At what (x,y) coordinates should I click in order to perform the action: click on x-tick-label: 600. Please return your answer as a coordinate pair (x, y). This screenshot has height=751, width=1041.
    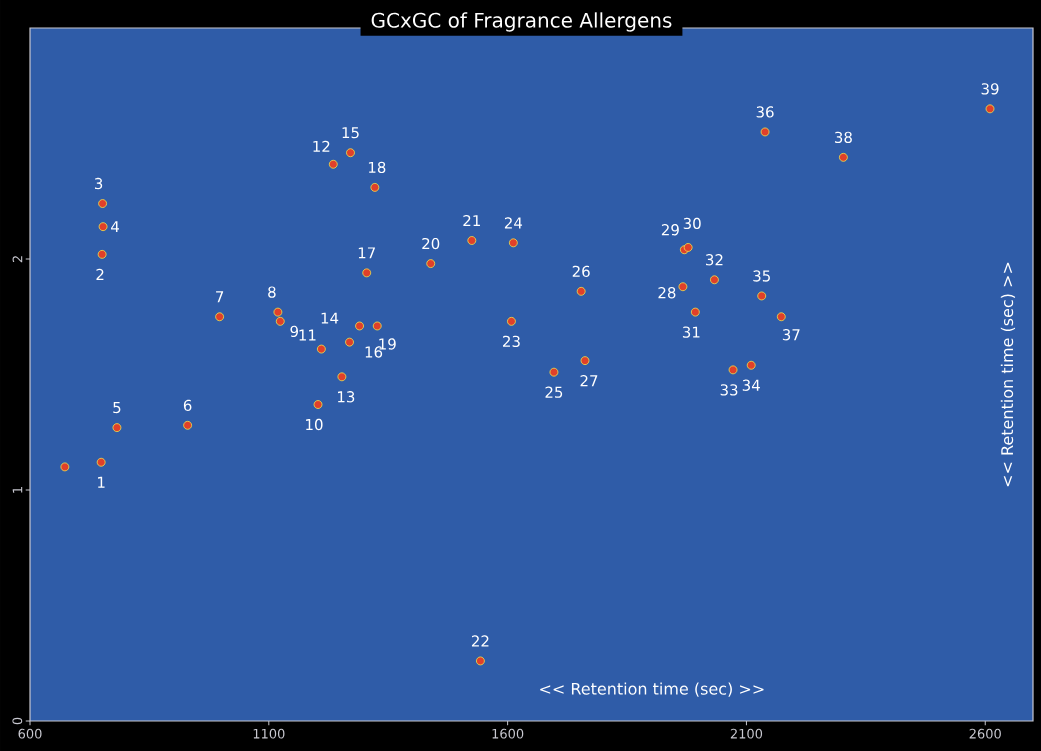
    Looking at the image, I should click on (30, 733).